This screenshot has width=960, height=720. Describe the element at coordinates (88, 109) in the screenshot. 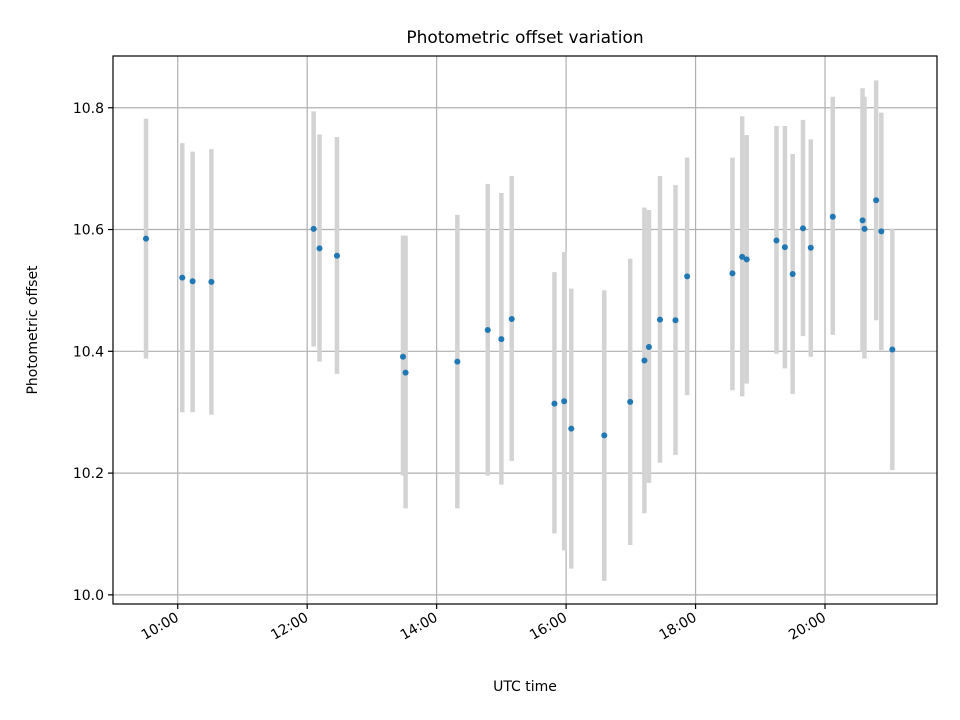

I see `y-tick-label: 10.8` at that location.